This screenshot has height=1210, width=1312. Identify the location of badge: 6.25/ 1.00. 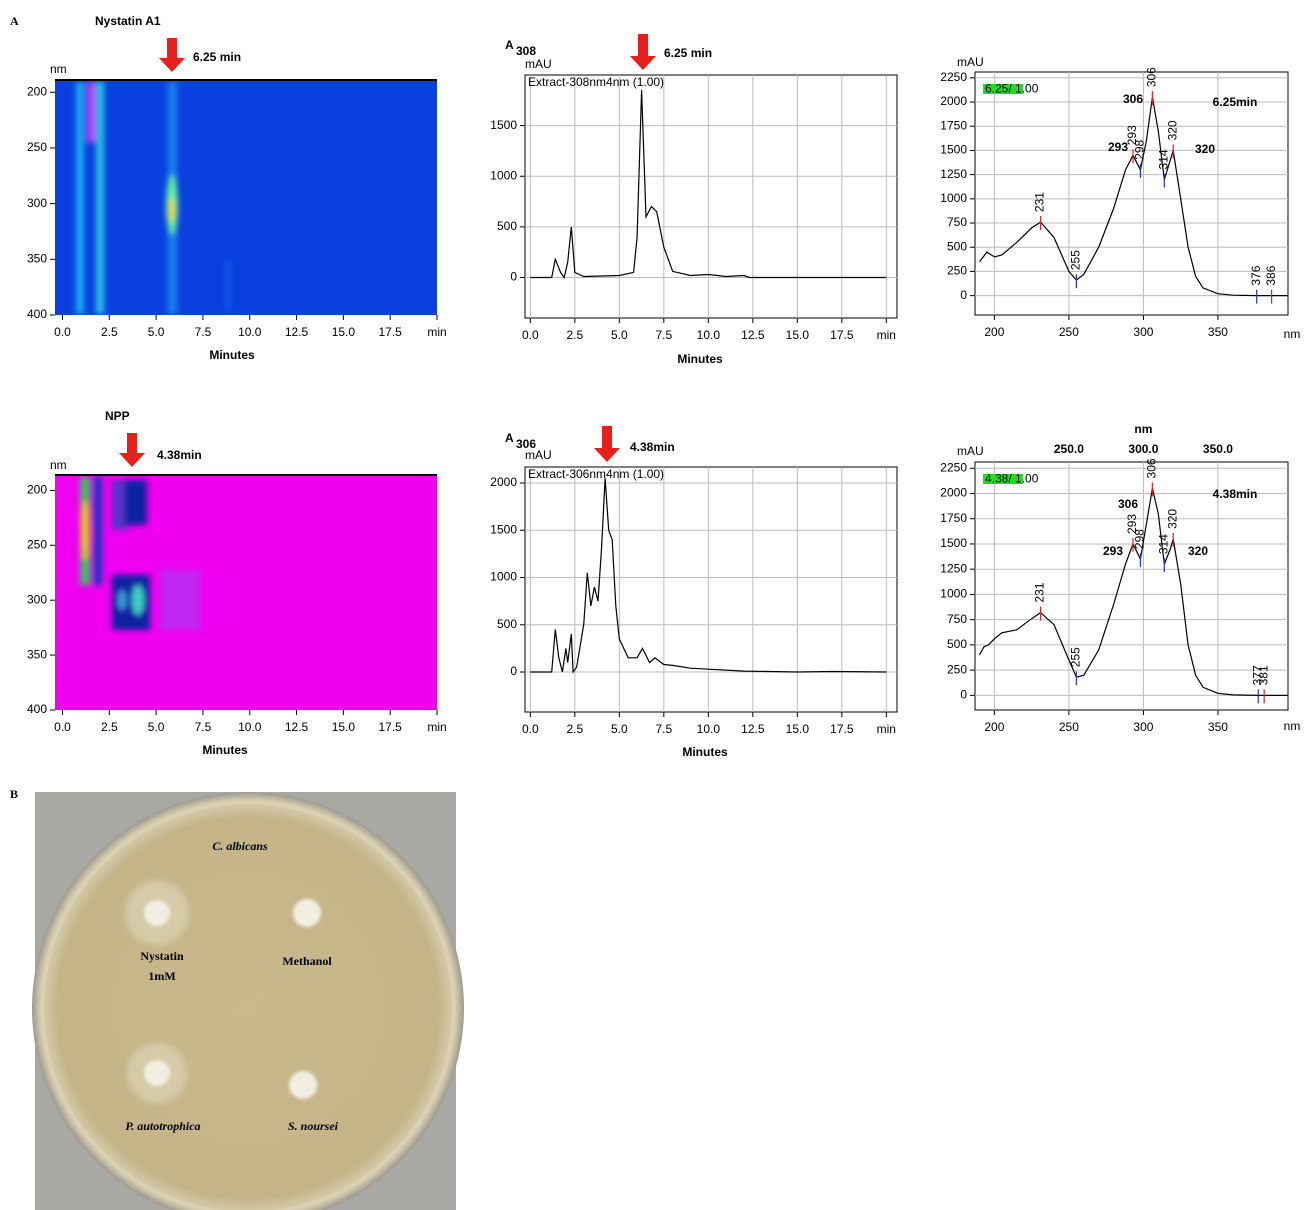
(1012, 89).